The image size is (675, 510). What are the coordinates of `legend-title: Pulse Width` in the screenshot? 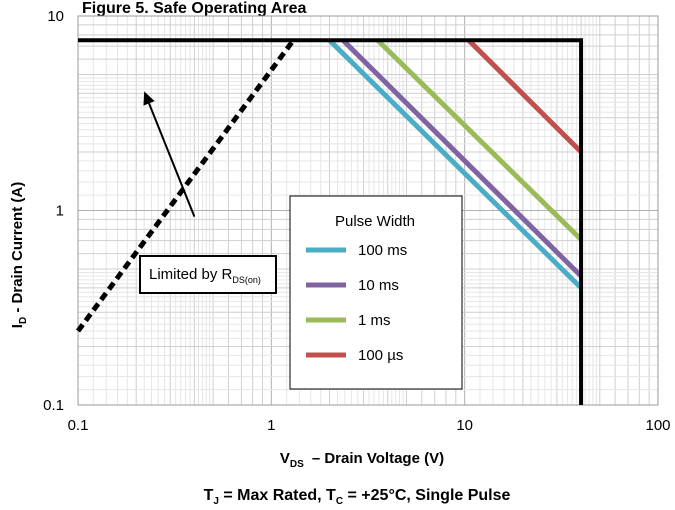 It's located at (375, 221).